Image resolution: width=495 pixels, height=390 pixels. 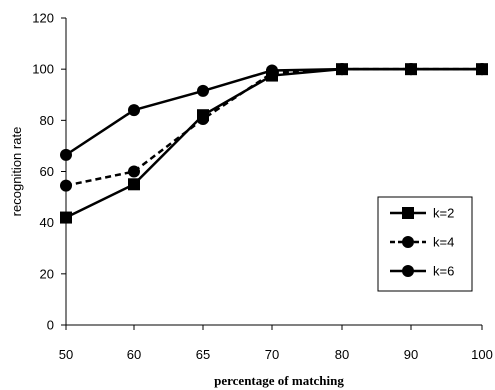 What do you see at coordinates (482, 354) in the screenshot?
I see `x-tick-label: 100` at bounding box center [482, 354].